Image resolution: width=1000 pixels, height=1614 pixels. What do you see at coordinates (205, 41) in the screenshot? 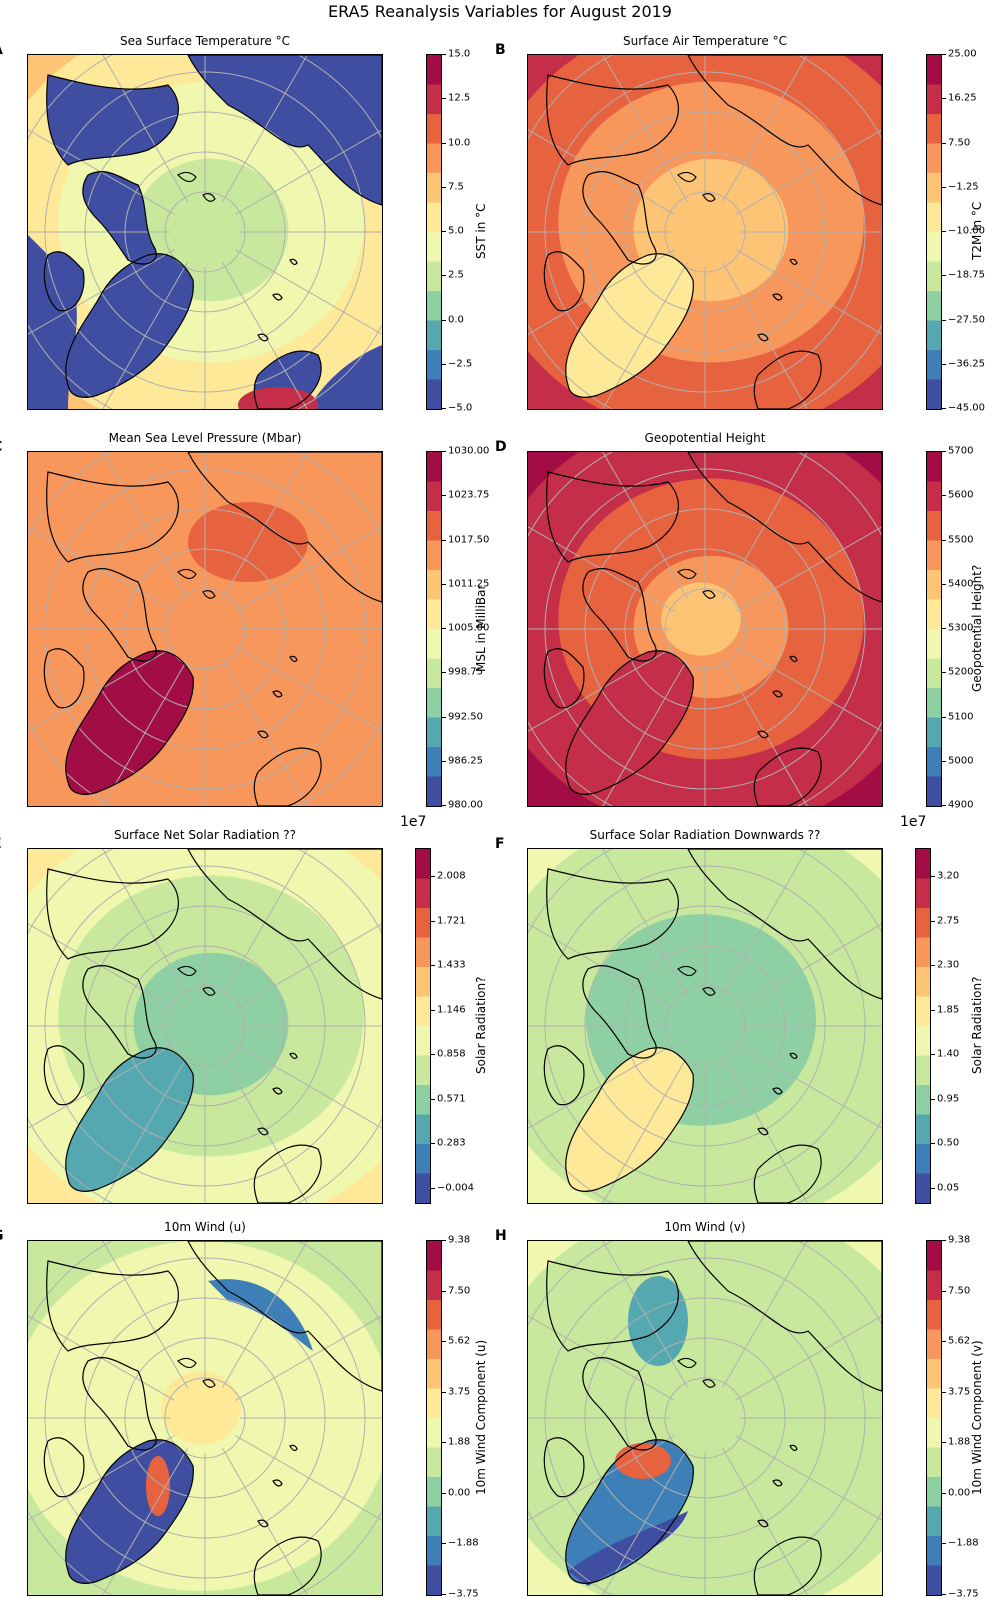
I see `panel-title: Sea Surface Temperature °C` at bounding box center [205, 41].